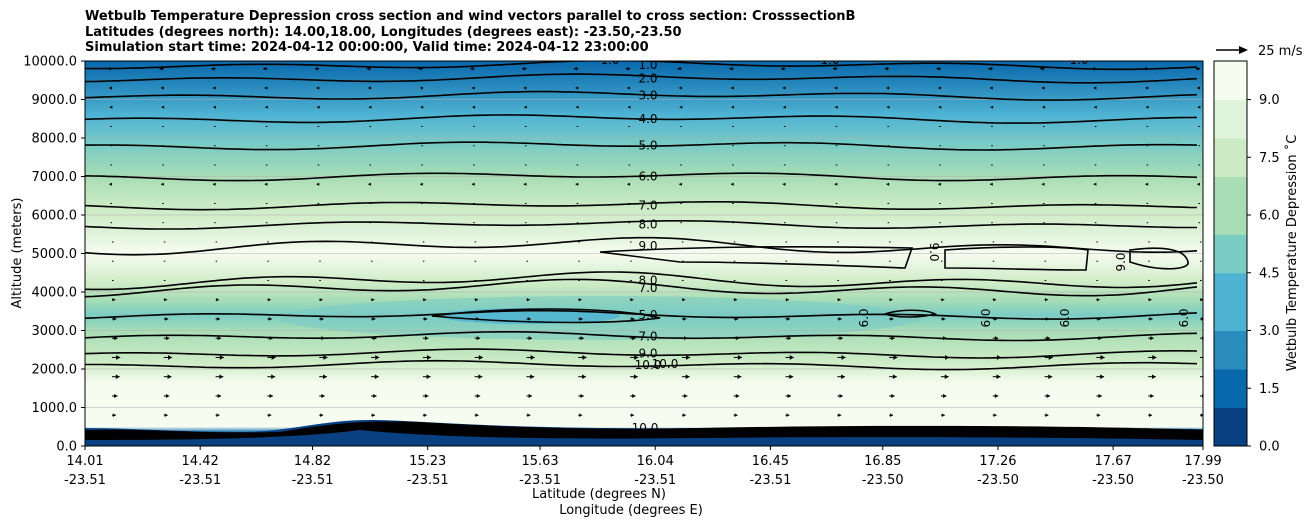 The image size is (1312, 526). What do you see at coordinates (647, 225) in the screenshot?
I see `contour-label-7: 8.0` at bounding box center [647, 225].